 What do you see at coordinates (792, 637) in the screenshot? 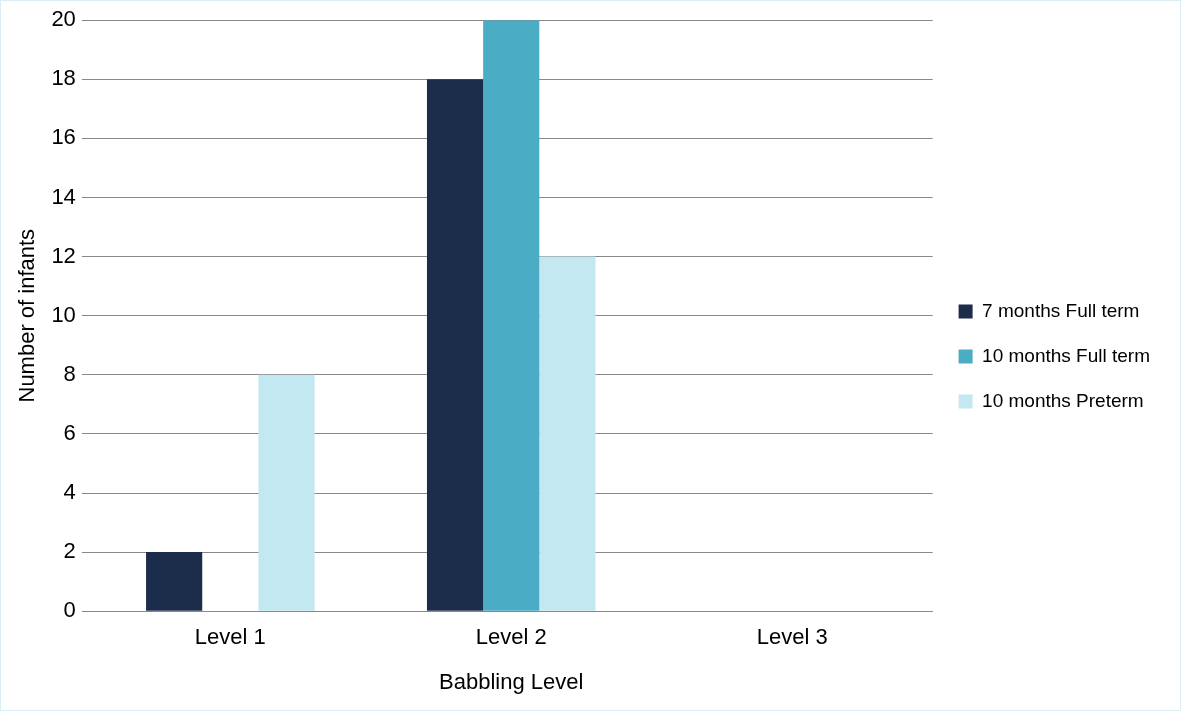
I see `x-tick-label: Level 3` at bounding box center [792, 637].